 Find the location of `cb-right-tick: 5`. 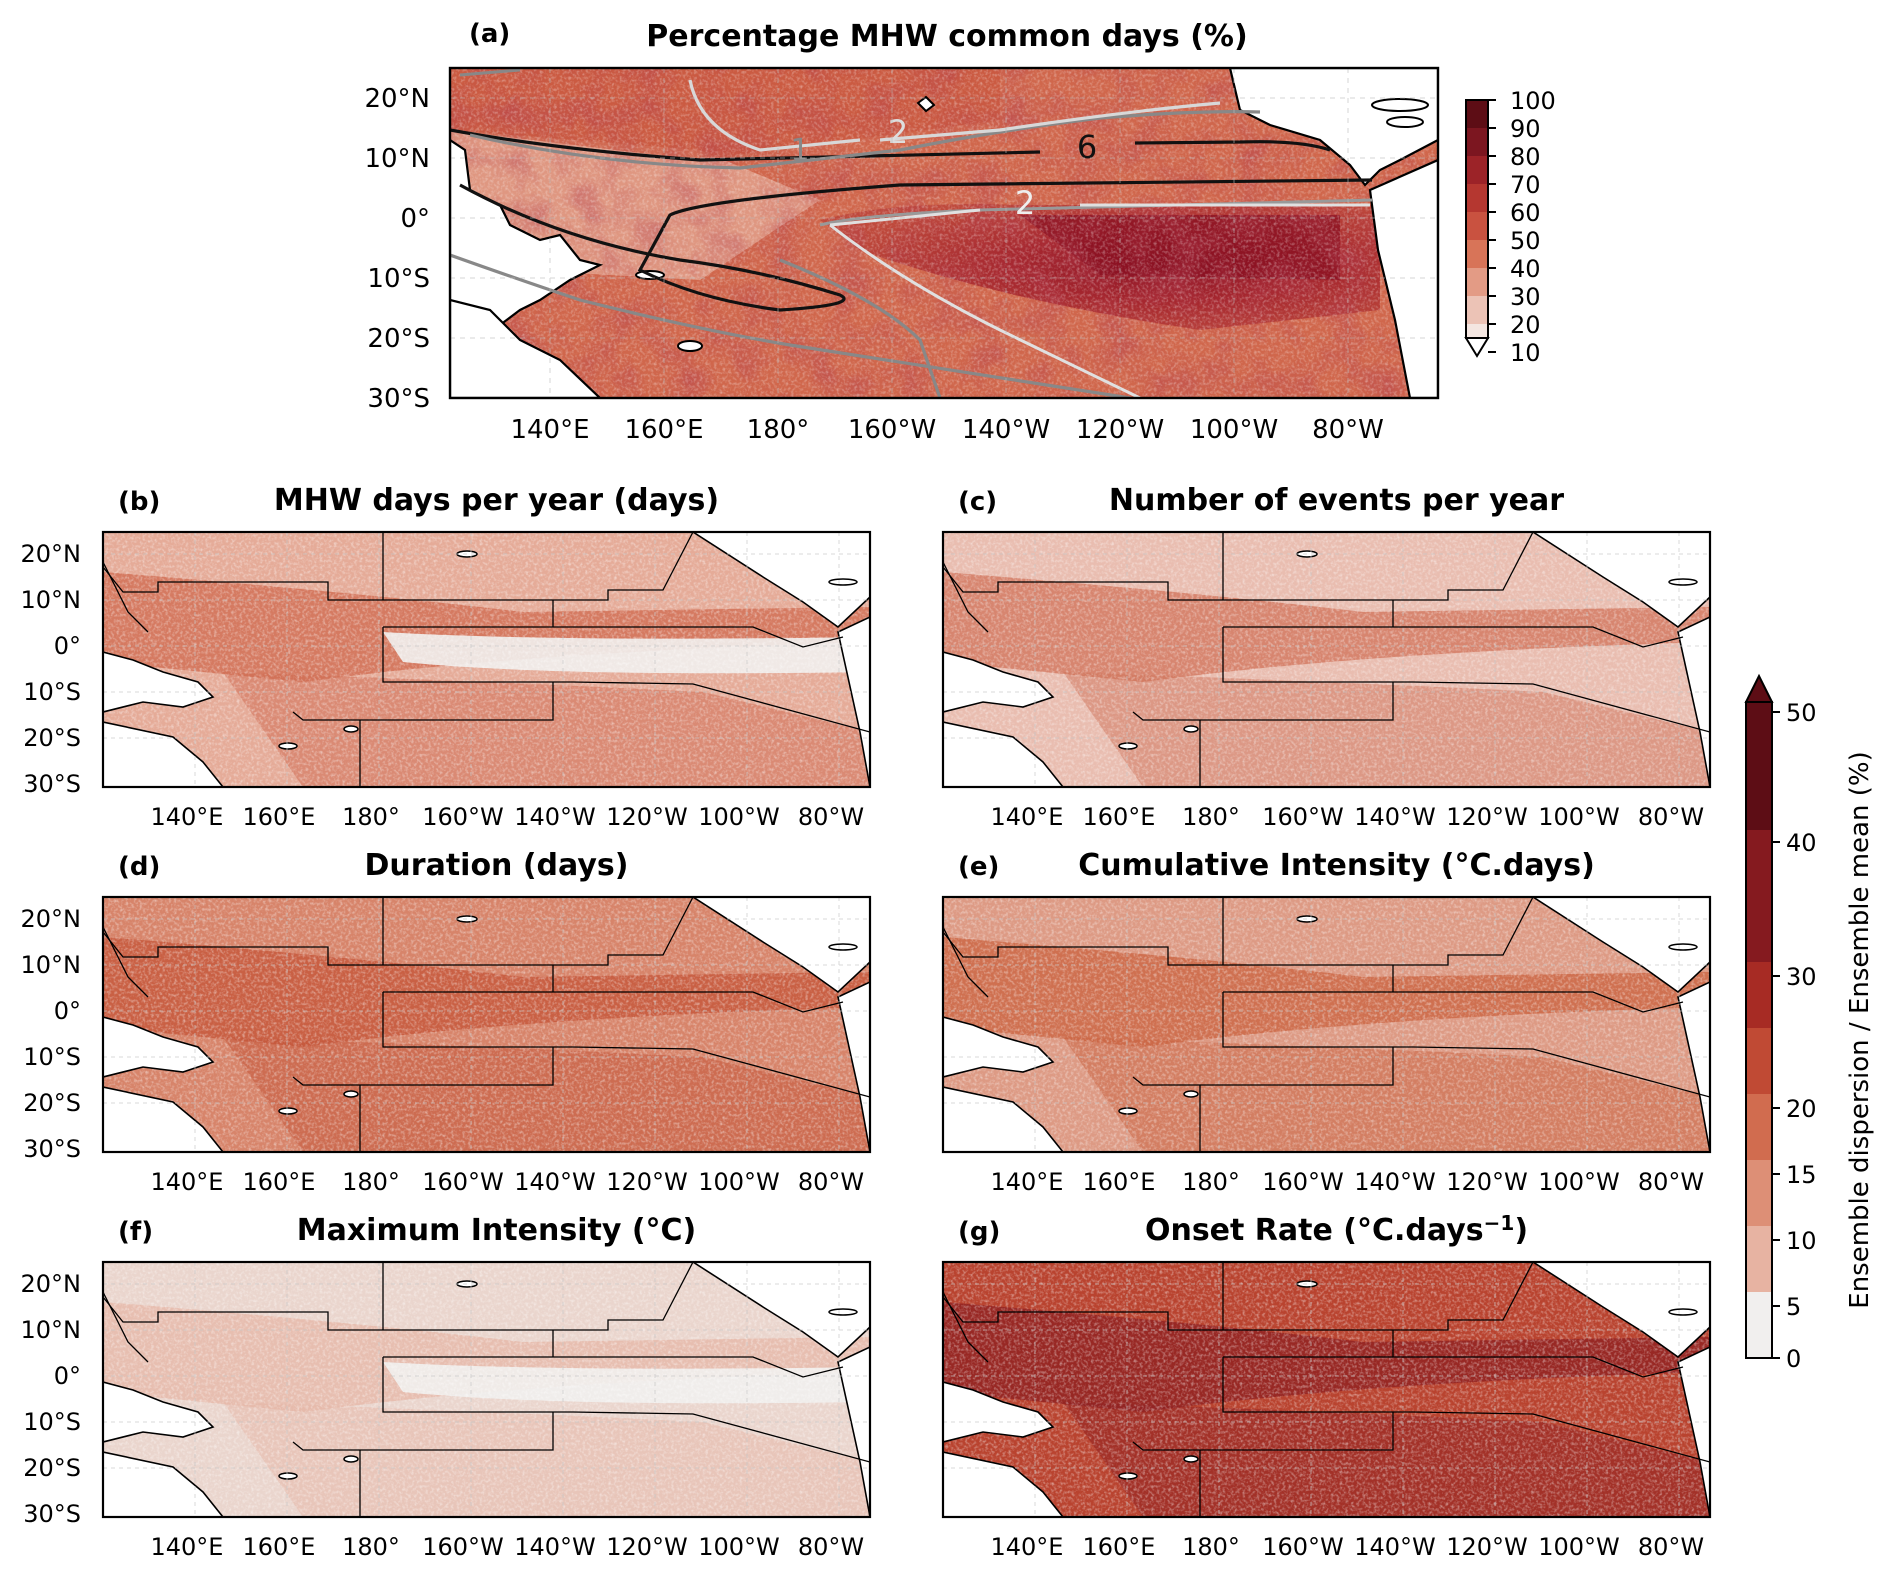

cb-right-tick: 5 is located at coordinates (1793, 1307).